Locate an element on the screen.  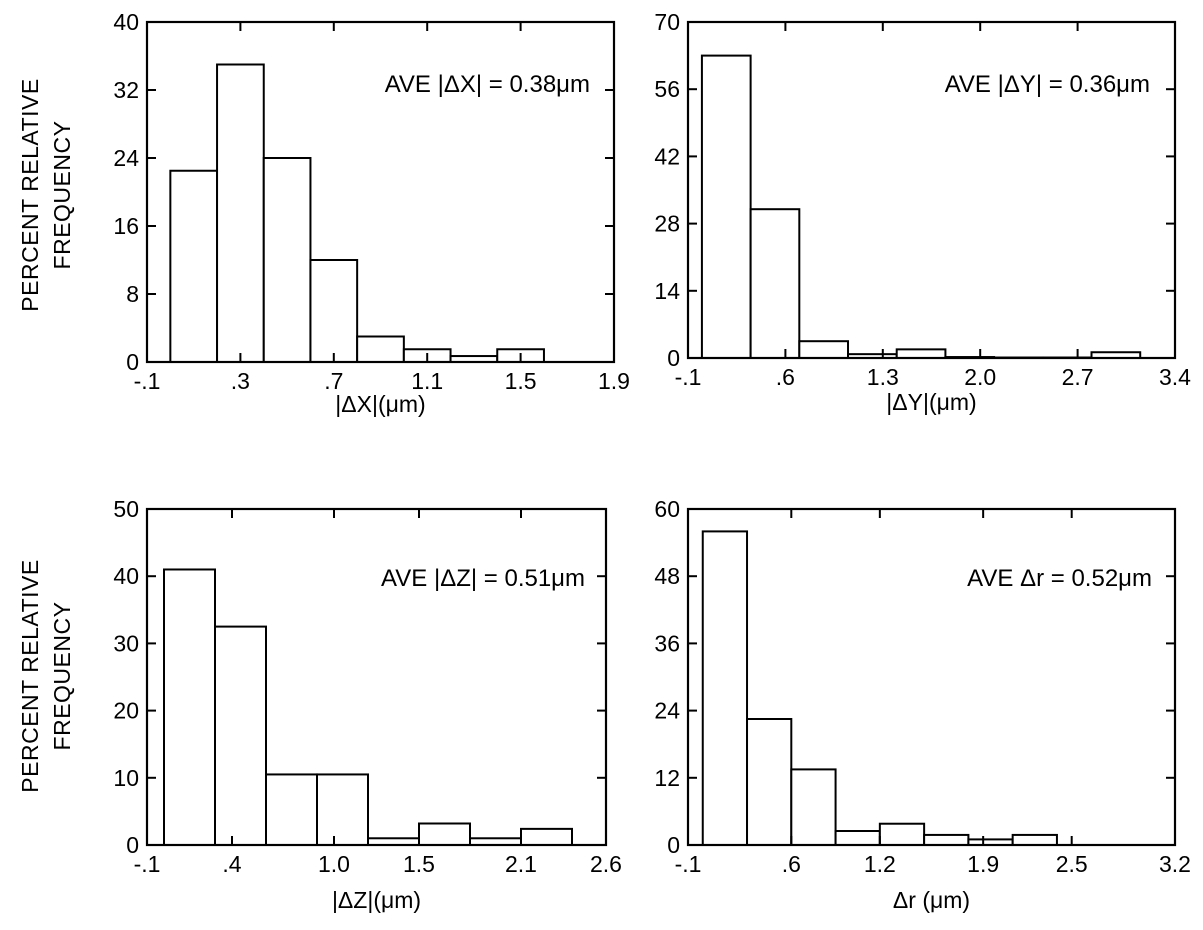
xtick-label-dr-3: 1.9 is located at coordinates (983, 864).